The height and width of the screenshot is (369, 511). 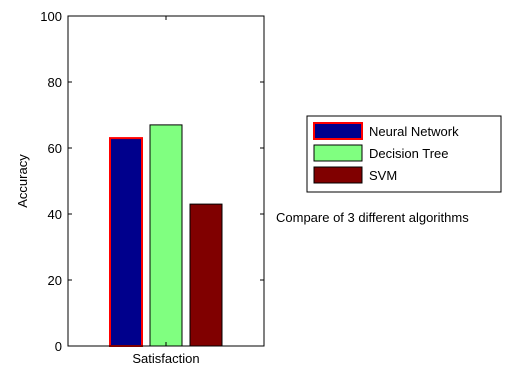 I want to click on y-tick-label: 40, so click(x=55, y=214).